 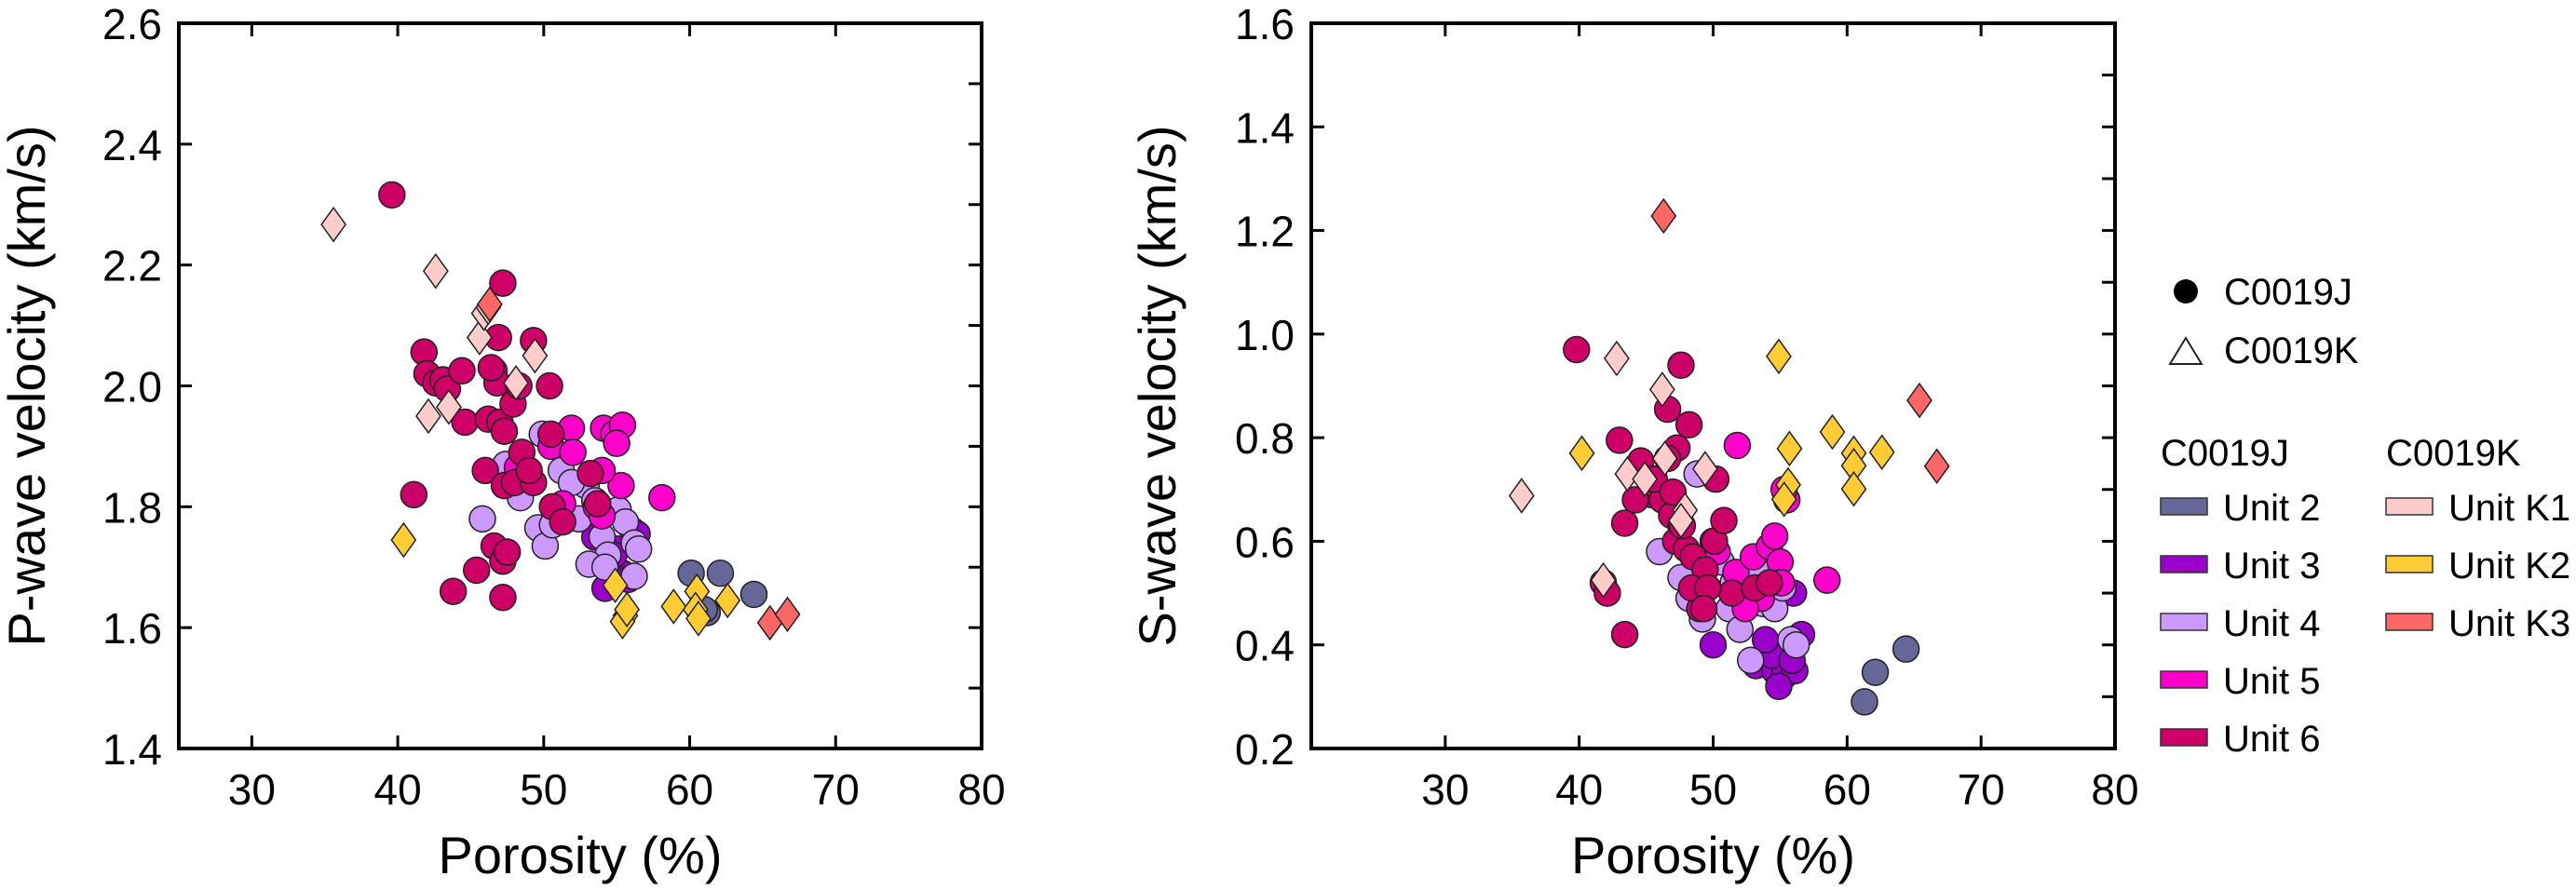 I want to click on y-tick-label: 0.2, so click(x=1265, y=749).